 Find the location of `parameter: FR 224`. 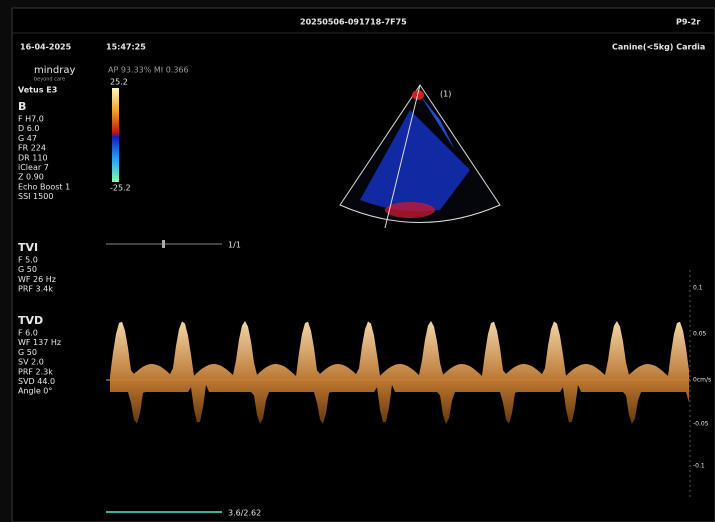

parameter: FR 224 is located at coordinates (32, 148).